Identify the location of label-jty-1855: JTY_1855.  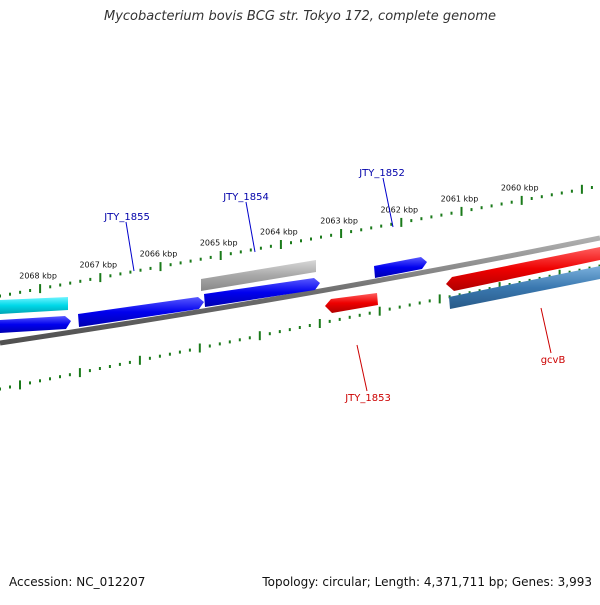
(126, 217).